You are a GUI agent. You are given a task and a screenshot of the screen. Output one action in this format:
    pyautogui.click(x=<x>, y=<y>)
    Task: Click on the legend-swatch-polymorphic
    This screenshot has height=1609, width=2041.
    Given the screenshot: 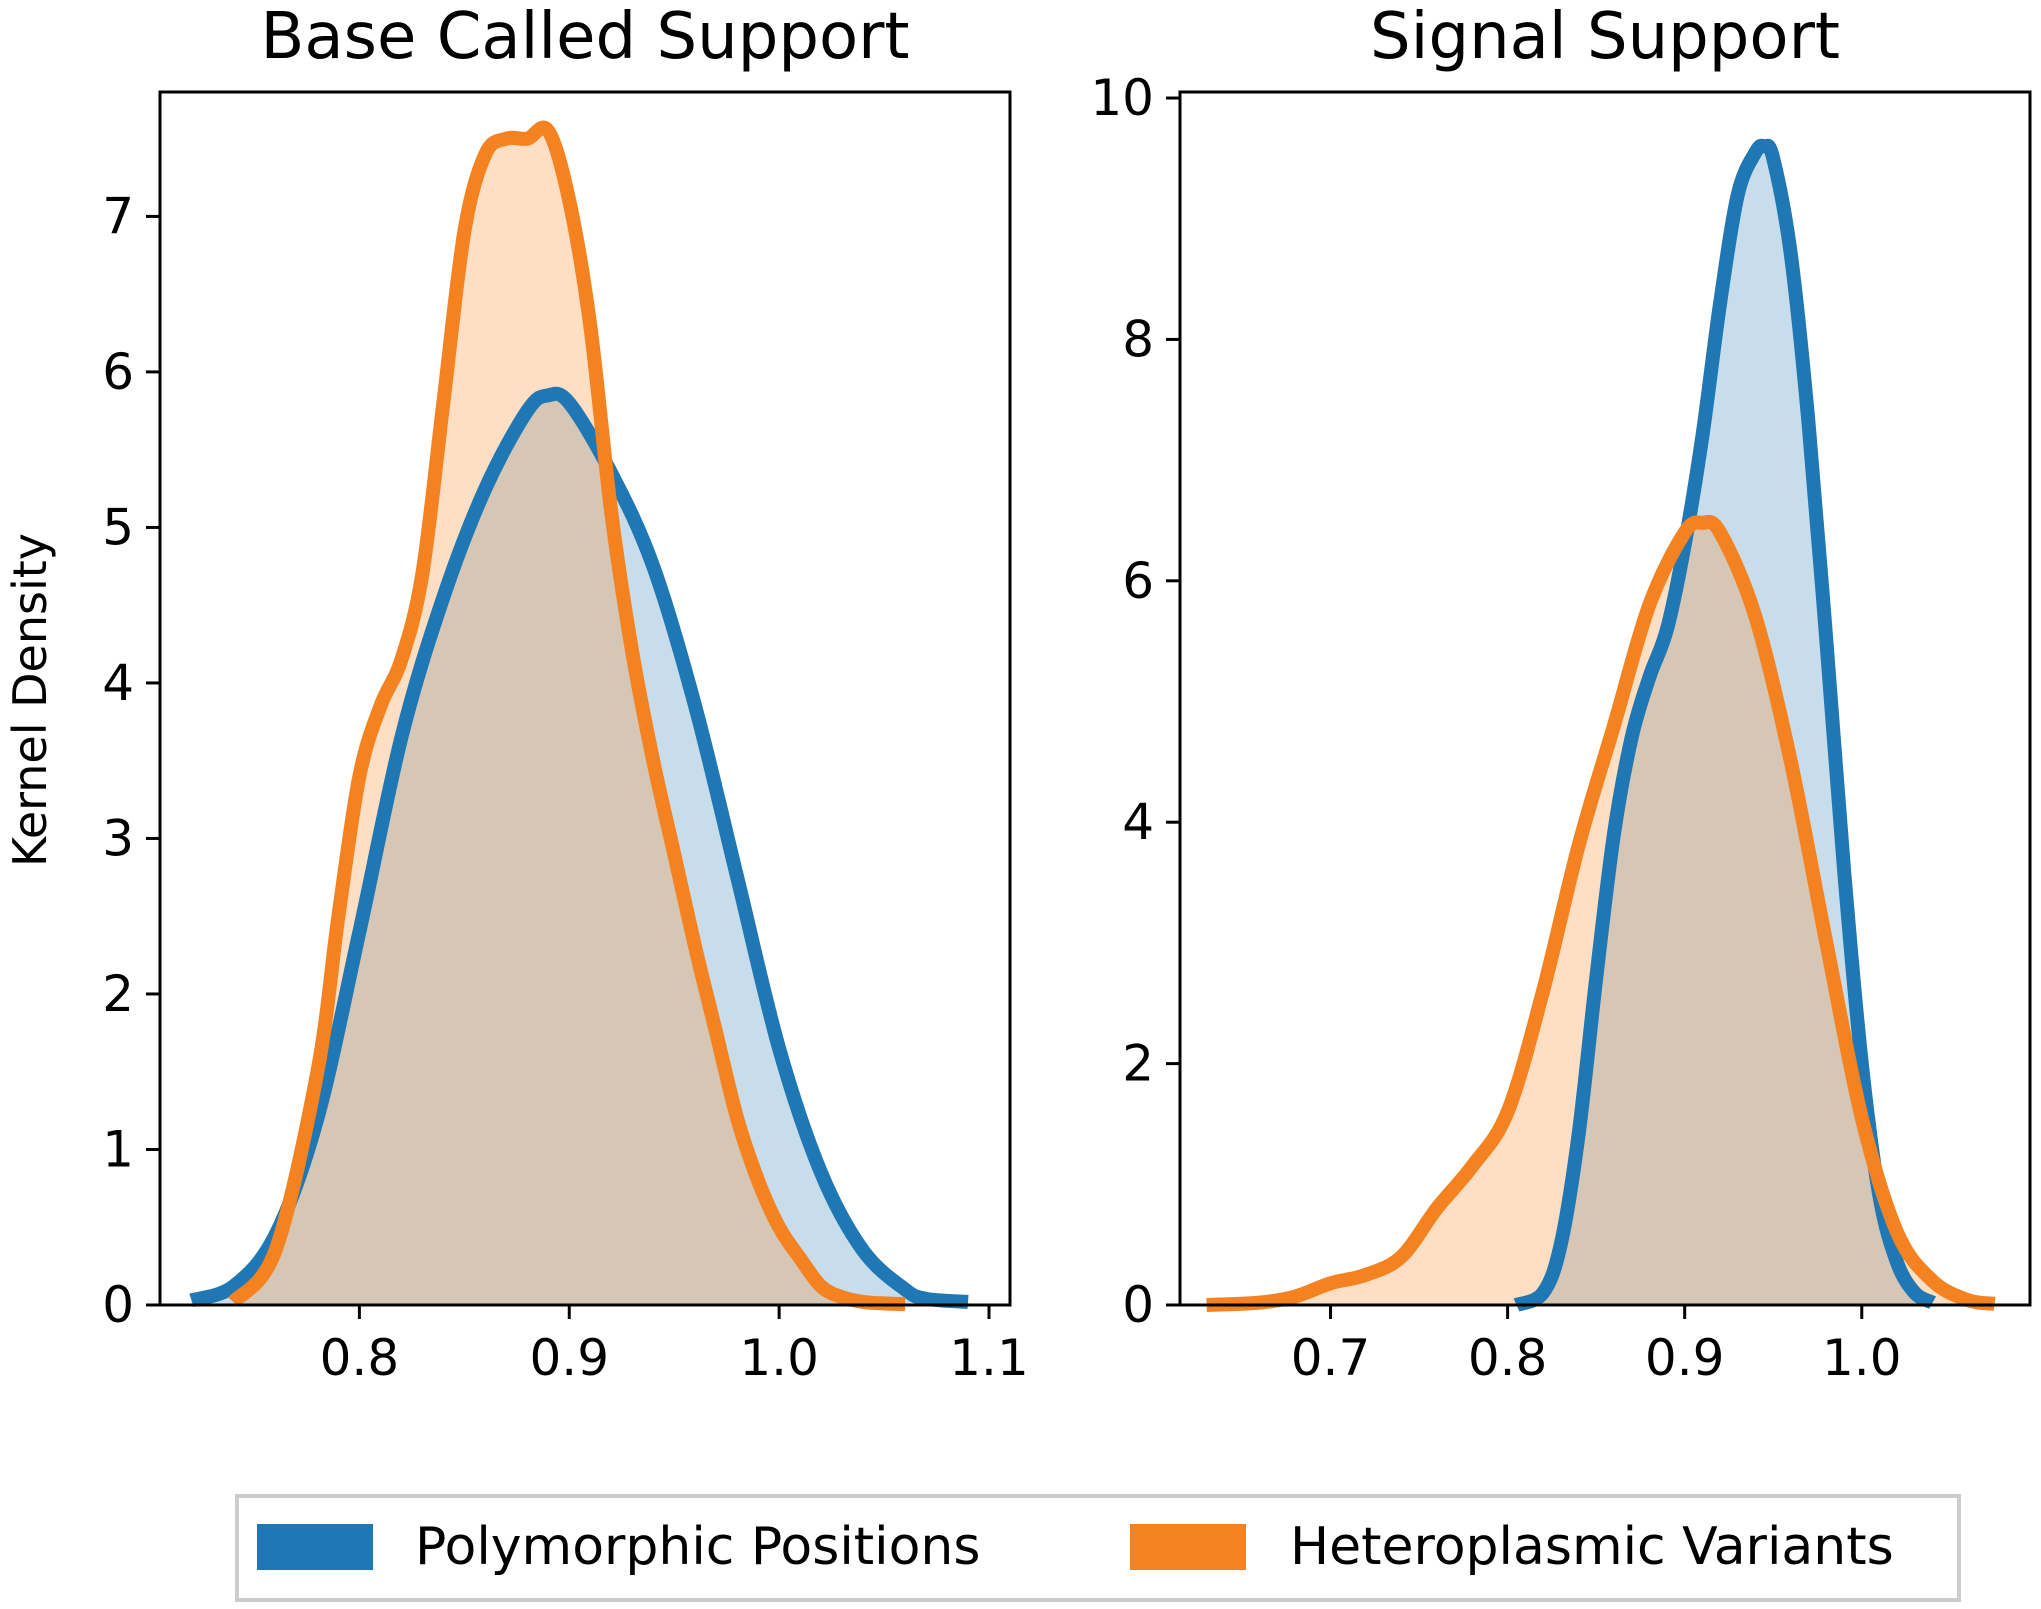 What is the action you would take?
    pyautogui.click(x=315, y=1547)
    